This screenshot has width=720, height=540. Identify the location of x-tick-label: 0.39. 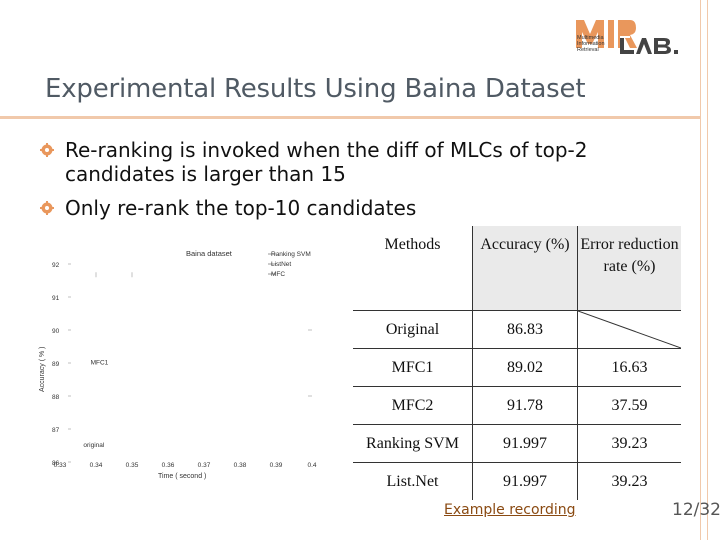
(276, 465).